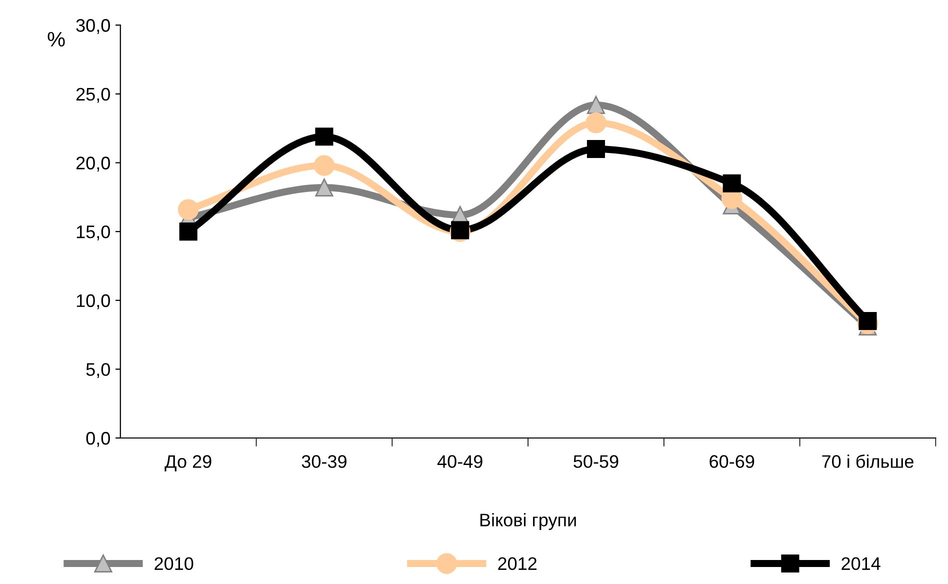 The image size is (948, 584). What do you see at coordinates (56, 39) in the screenshot?
I see `y-axis-title: %` at bounding box center [56, 39].